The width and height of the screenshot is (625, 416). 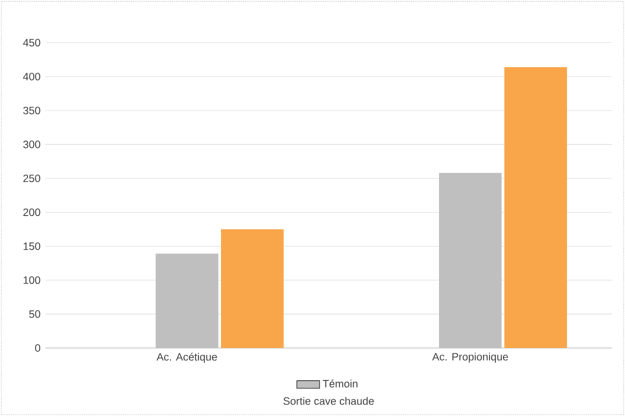 I want to click on y-tick-label: 300, so click(x=31, y=144).